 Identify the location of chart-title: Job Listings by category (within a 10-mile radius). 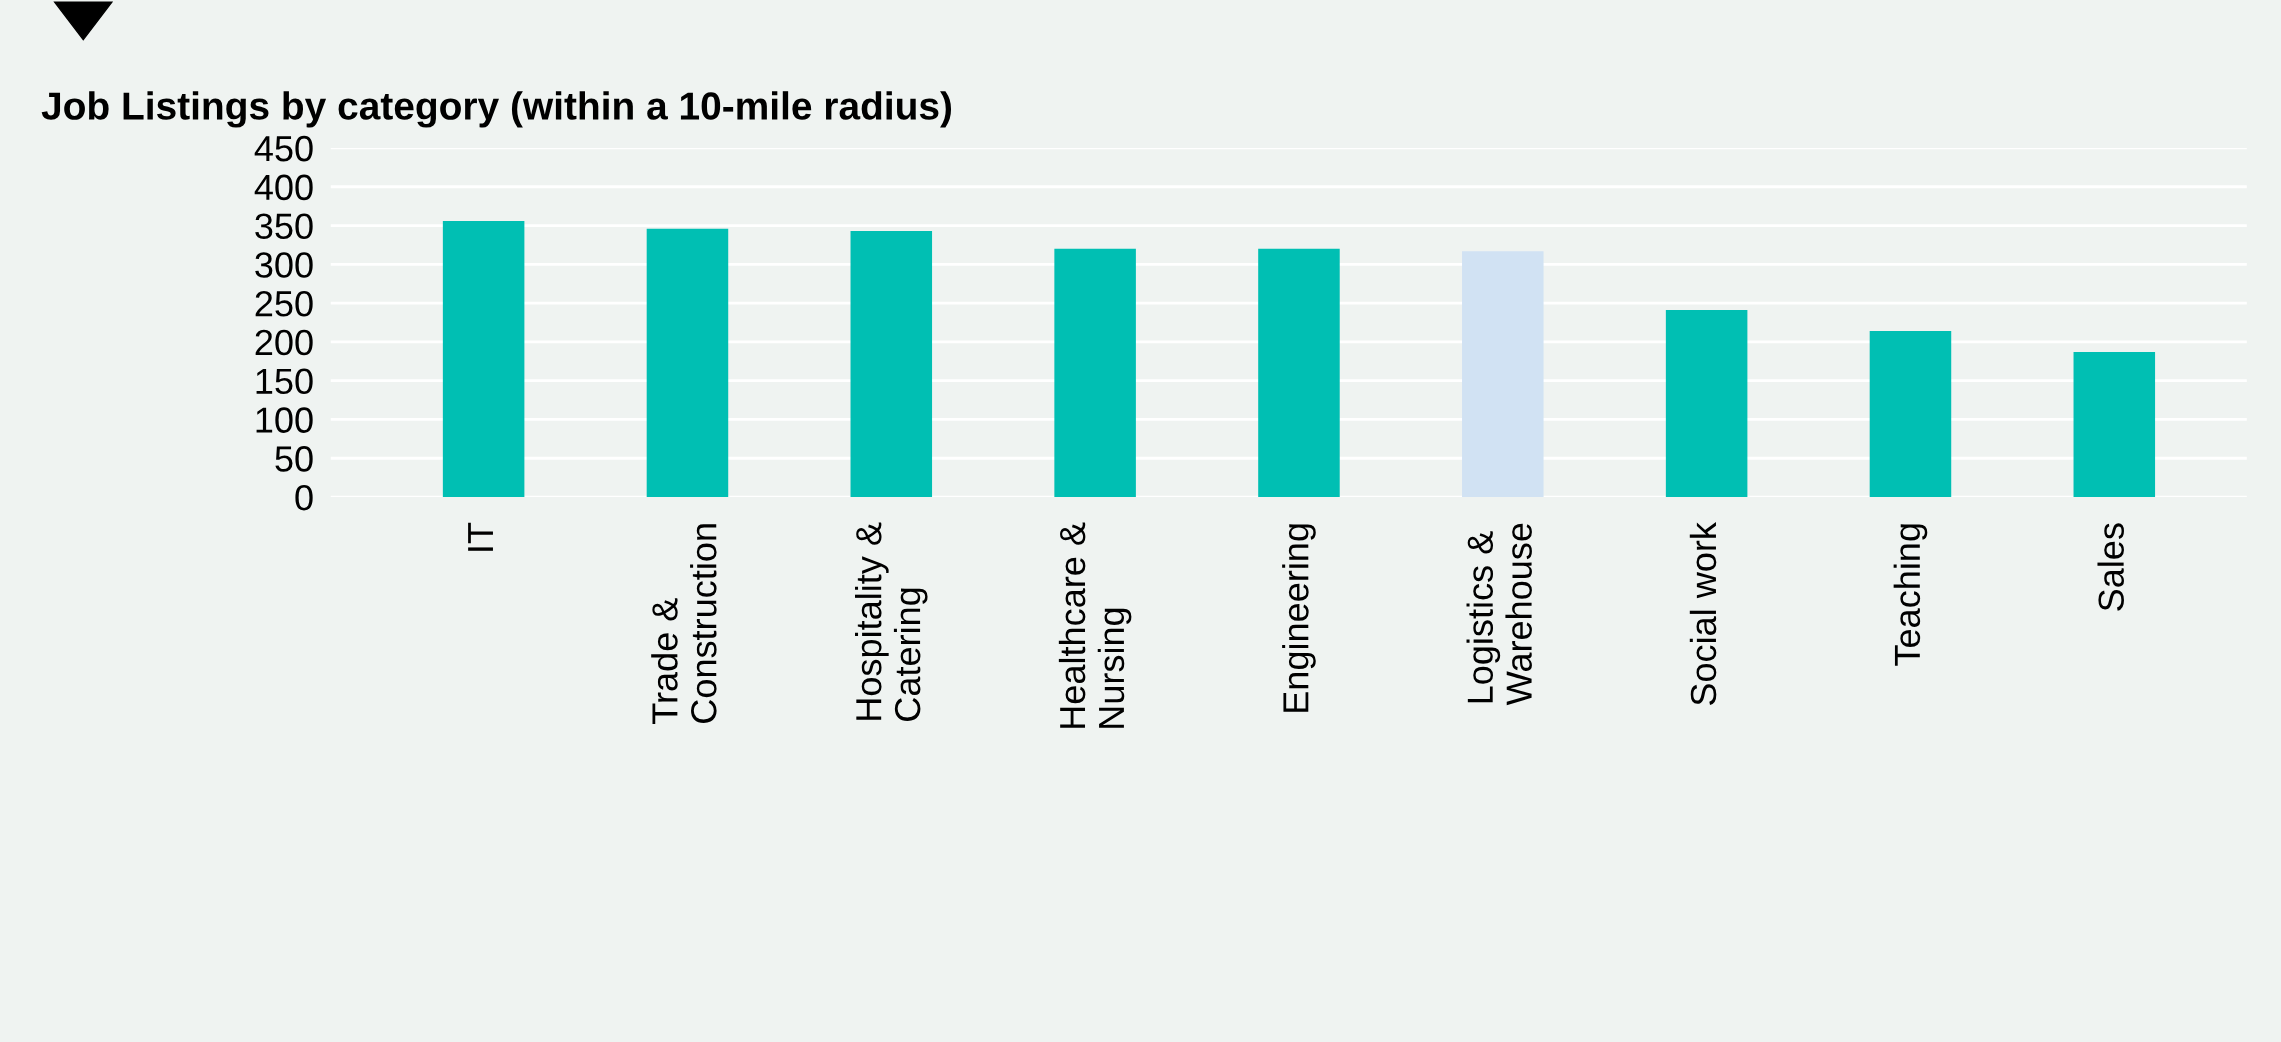
(496, 109).